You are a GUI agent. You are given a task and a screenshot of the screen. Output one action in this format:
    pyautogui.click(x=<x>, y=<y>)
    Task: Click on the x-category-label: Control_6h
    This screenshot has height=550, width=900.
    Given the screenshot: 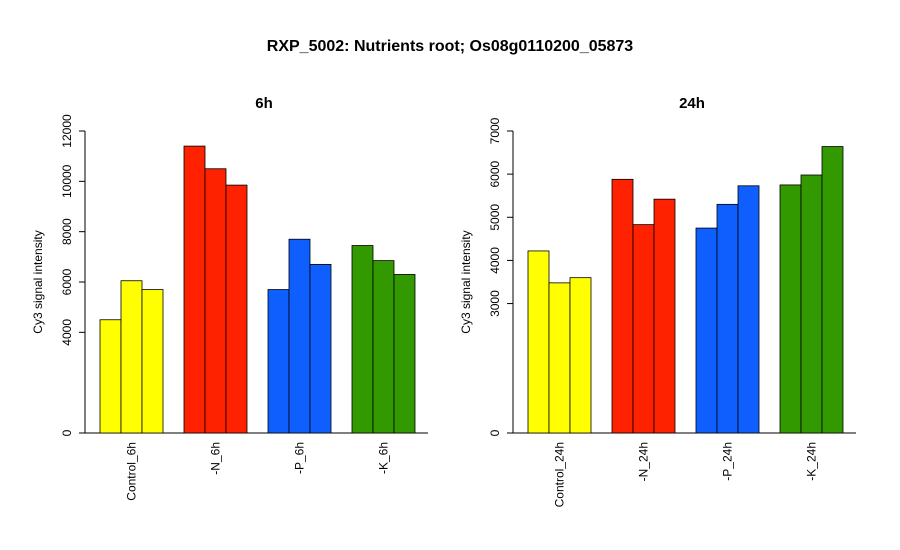 What is the action you would take?
    pyautogui.click(x=132, y=471)
    